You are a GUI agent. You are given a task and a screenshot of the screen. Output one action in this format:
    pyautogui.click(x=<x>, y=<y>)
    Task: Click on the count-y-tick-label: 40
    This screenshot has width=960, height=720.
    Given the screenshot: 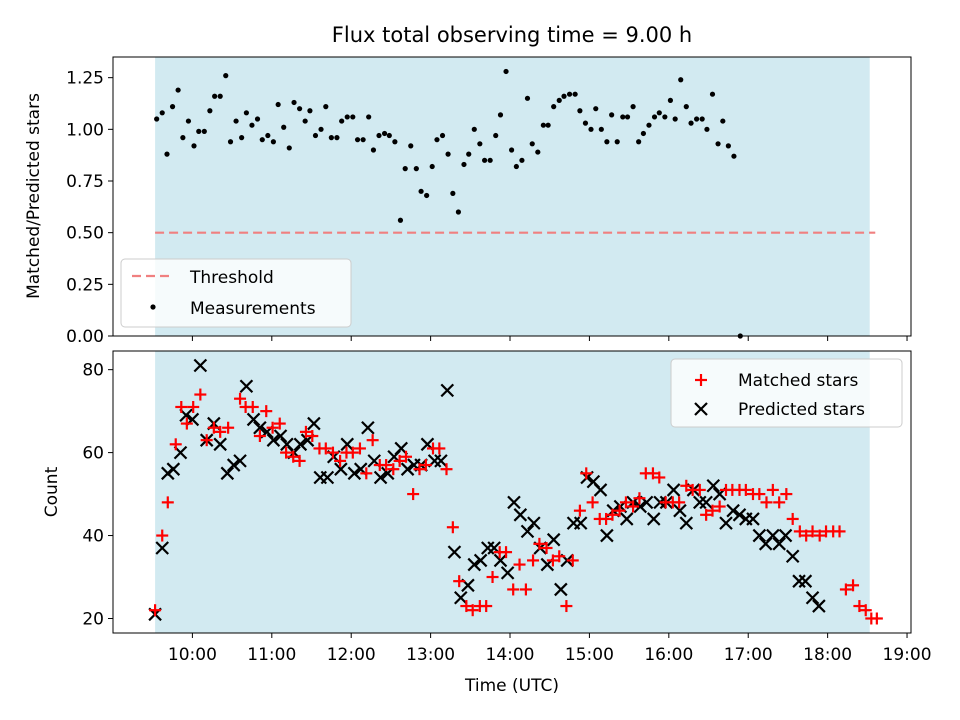 What is the action you would take?
    pyautogui.click(x=93, y=537)
    